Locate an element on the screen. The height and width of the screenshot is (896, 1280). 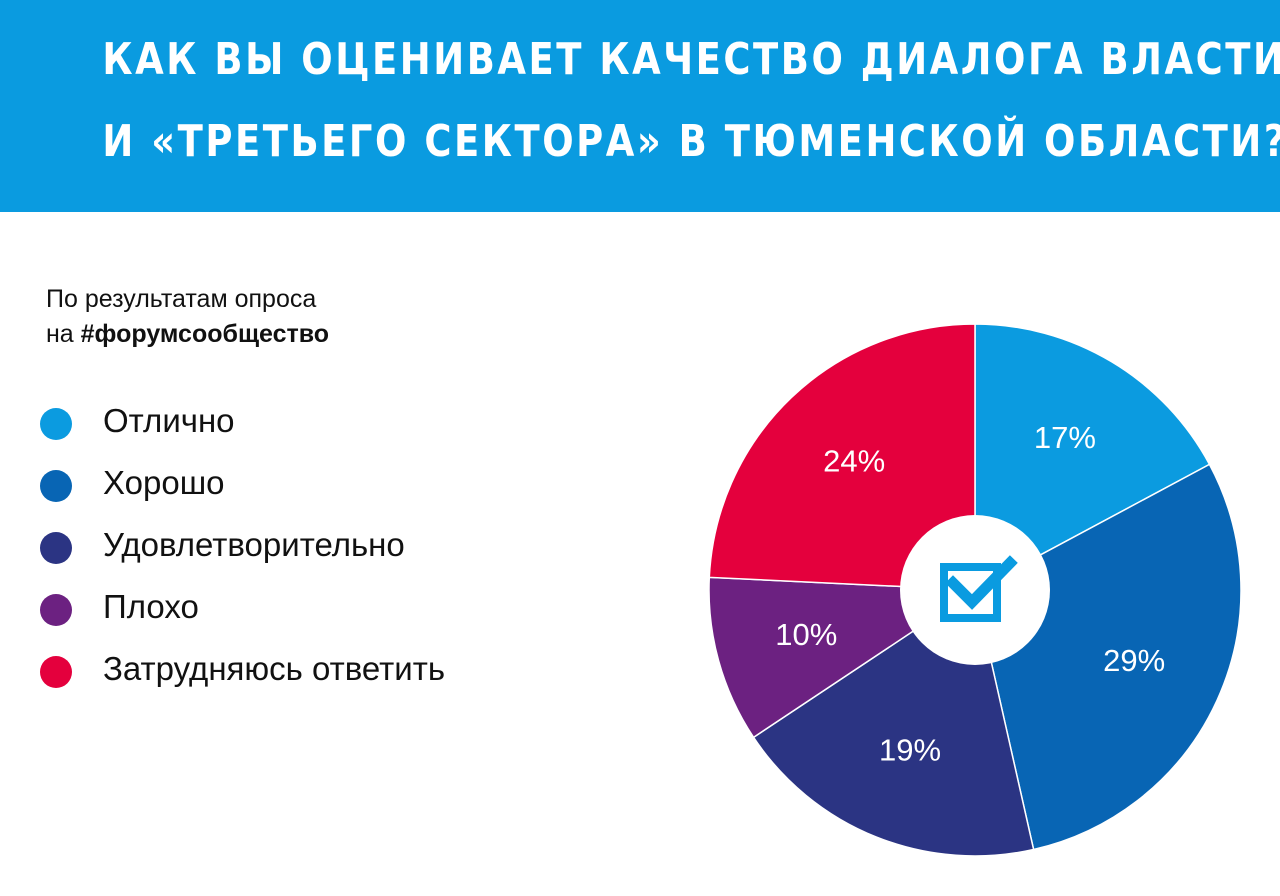
subtitle-line-1: По результатам опроса is located at coordinates (181, 299).